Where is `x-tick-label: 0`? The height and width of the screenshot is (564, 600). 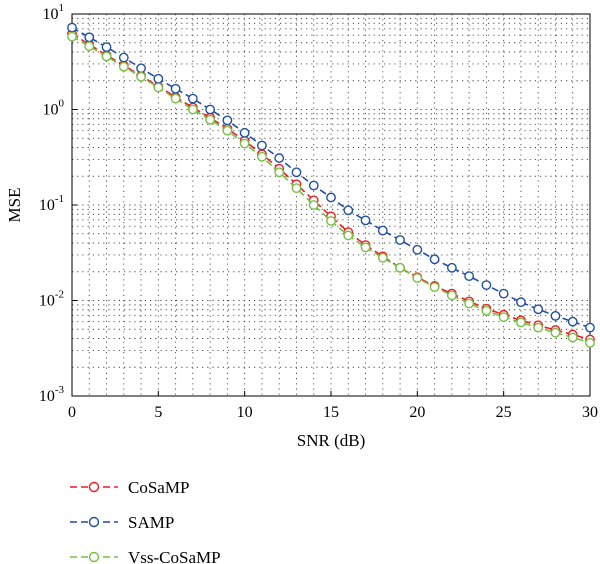
x-tick-label: 0 is located at coordinates (72, 412).